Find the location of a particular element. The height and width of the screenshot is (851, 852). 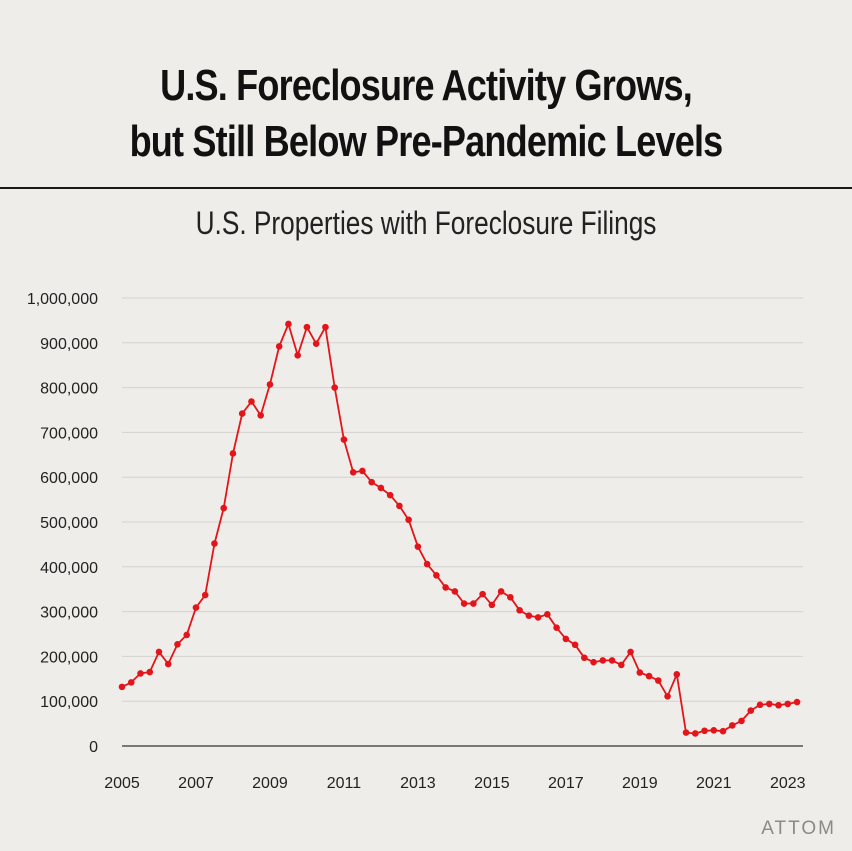

x-tick-label: 2019 is located at coordinates (640, 783).